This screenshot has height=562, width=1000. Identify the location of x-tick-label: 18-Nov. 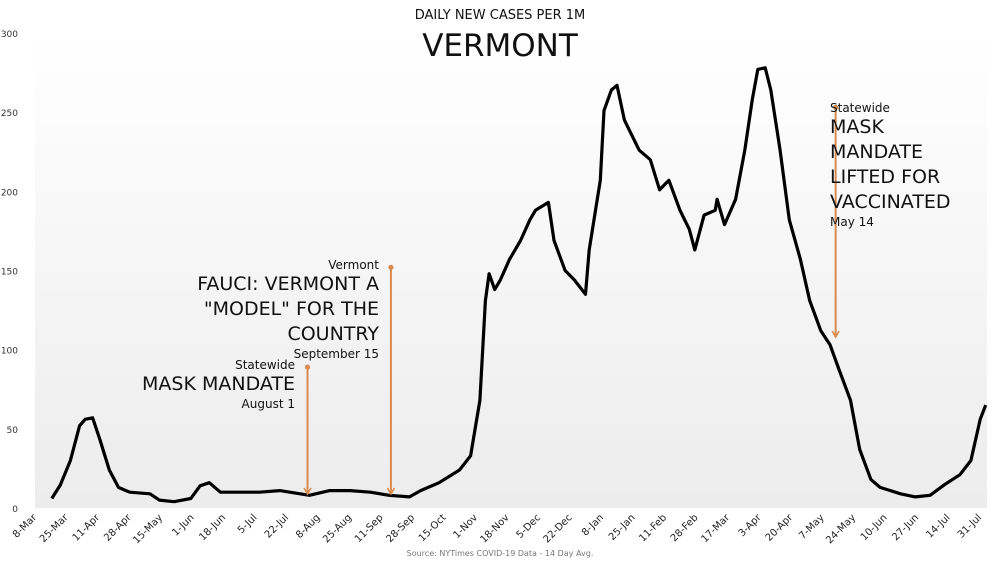
(495, 528).